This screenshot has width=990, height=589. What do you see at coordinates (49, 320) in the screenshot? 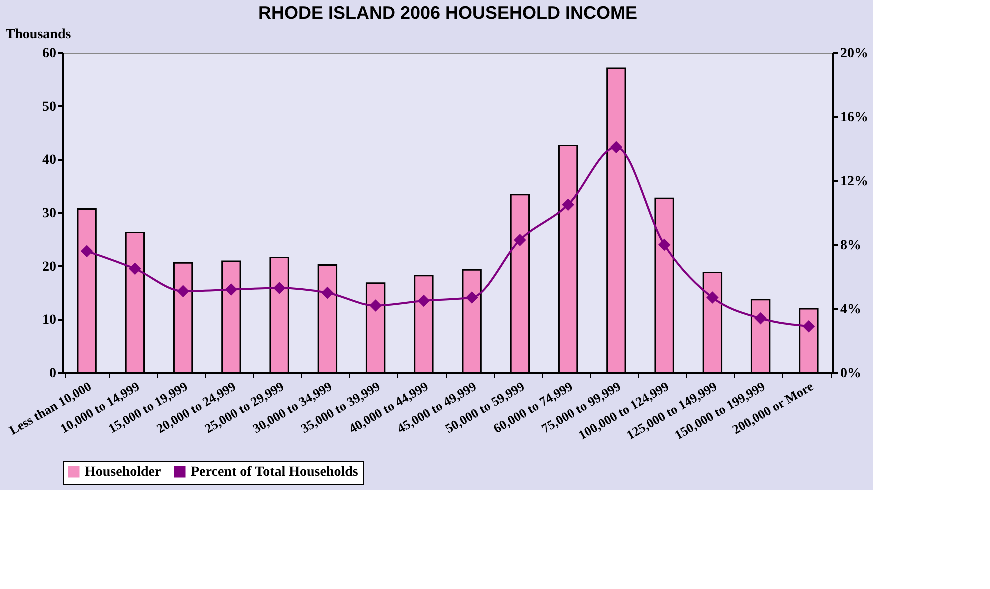
I see `y-tick-label: 10` at bounding box center [49, 320].